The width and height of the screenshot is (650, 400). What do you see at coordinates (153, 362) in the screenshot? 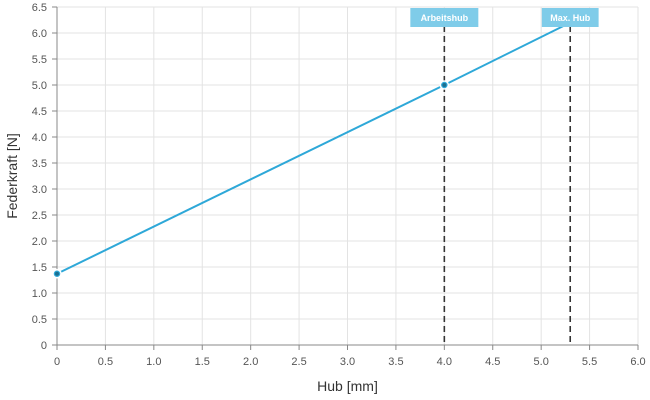
I see `x-tick-label: 1.0` at bounding box center [153, 362].